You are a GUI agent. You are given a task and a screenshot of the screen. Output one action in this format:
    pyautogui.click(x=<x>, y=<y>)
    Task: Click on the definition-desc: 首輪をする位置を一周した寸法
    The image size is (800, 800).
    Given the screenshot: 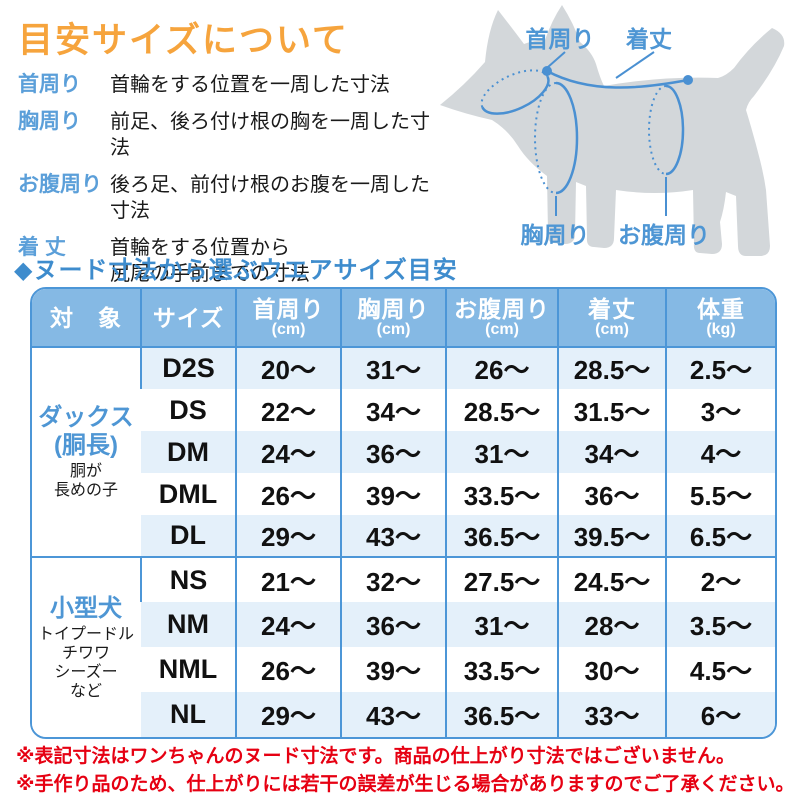 What is the action you would take?
    pyautogui.click(x=250, y=85)
    